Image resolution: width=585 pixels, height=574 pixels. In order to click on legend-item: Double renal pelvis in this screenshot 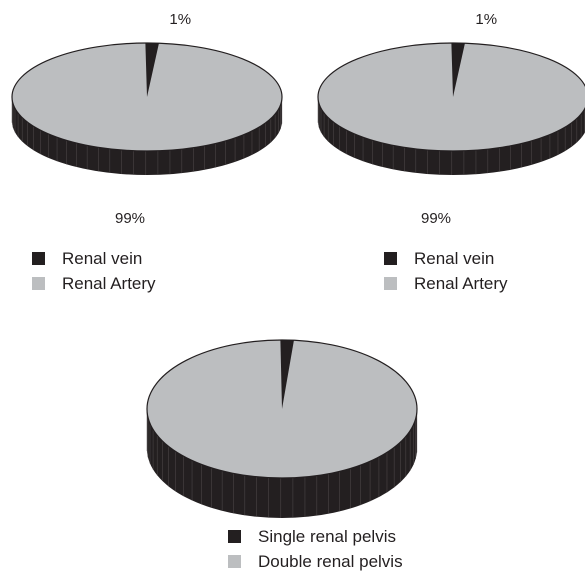, I will do `click(315, 561)`.